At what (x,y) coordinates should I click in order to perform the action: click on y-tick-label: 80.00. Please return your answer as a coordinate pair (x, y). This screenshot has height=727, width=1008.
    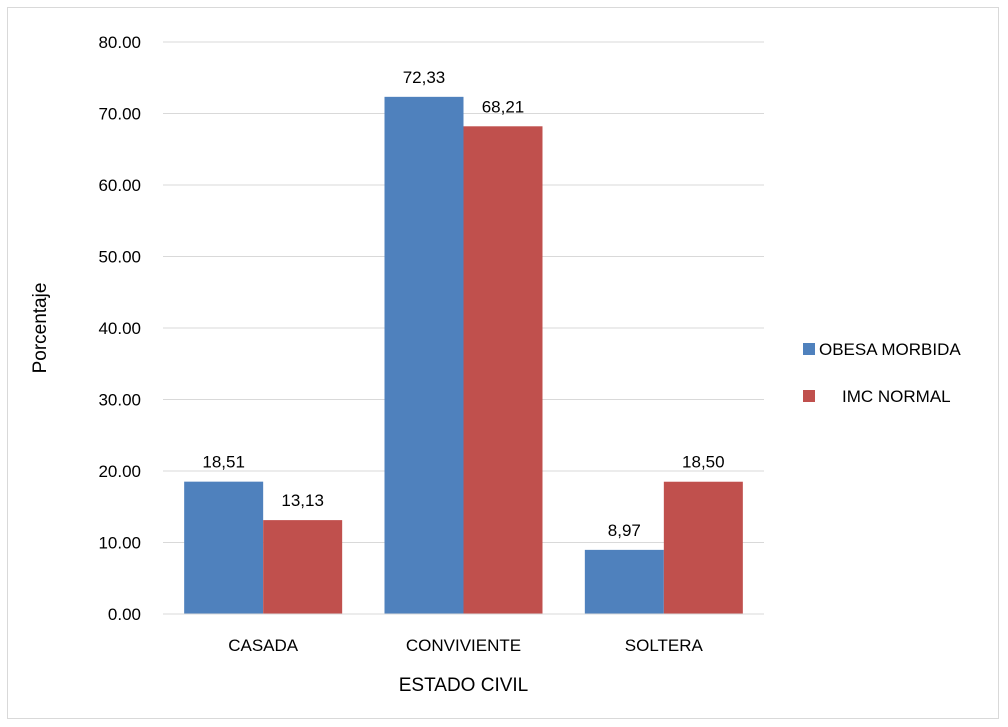
    Looking at the image, I should click on (119, 42).